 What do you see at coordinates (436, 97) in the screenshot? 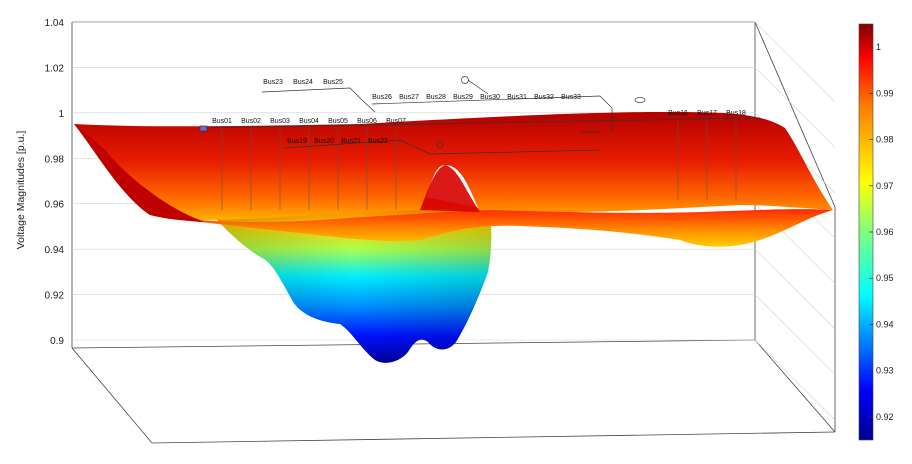
I see `bus-label: Bus28` at bounding box center [436, 97].